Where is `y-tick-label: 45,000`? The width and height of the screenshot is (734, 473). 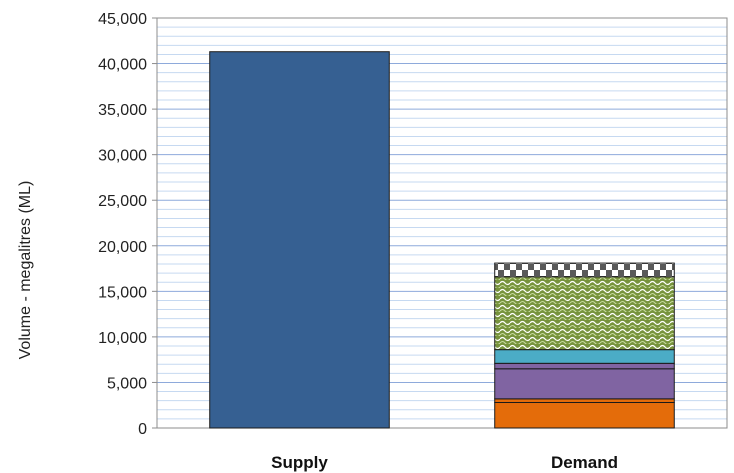 y-tick-label: 45,000 is located at coordinates (122, 19).